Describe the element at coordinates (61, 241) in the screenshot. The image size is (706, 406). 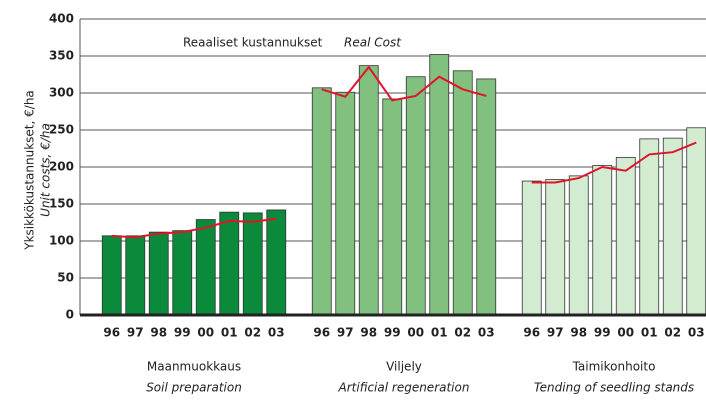
I see `y-tick-label: 100` at that location.